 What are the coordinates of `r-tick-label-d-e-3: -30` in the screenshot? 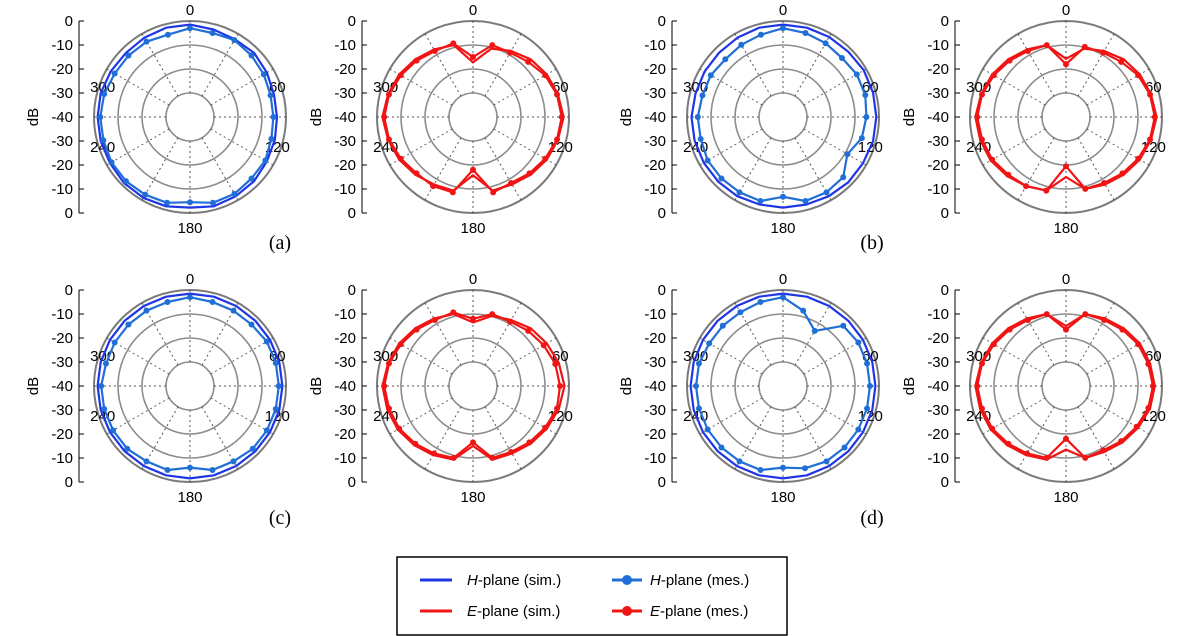 It's located at (938, 362).